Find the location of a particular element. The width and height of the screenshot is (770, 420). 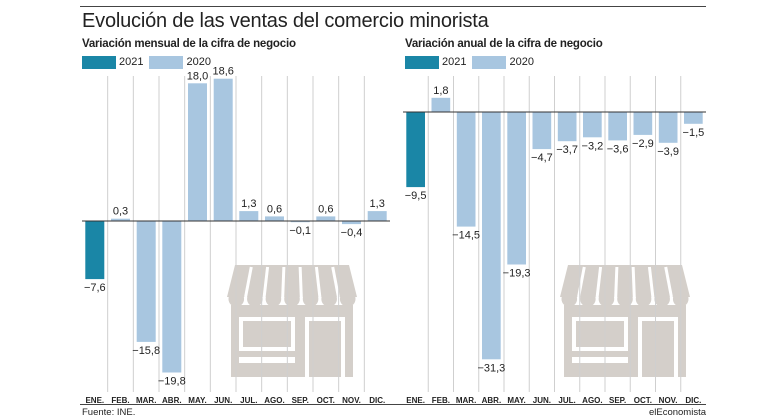

value-label: −19,3 is located at coordinates (517, 274).